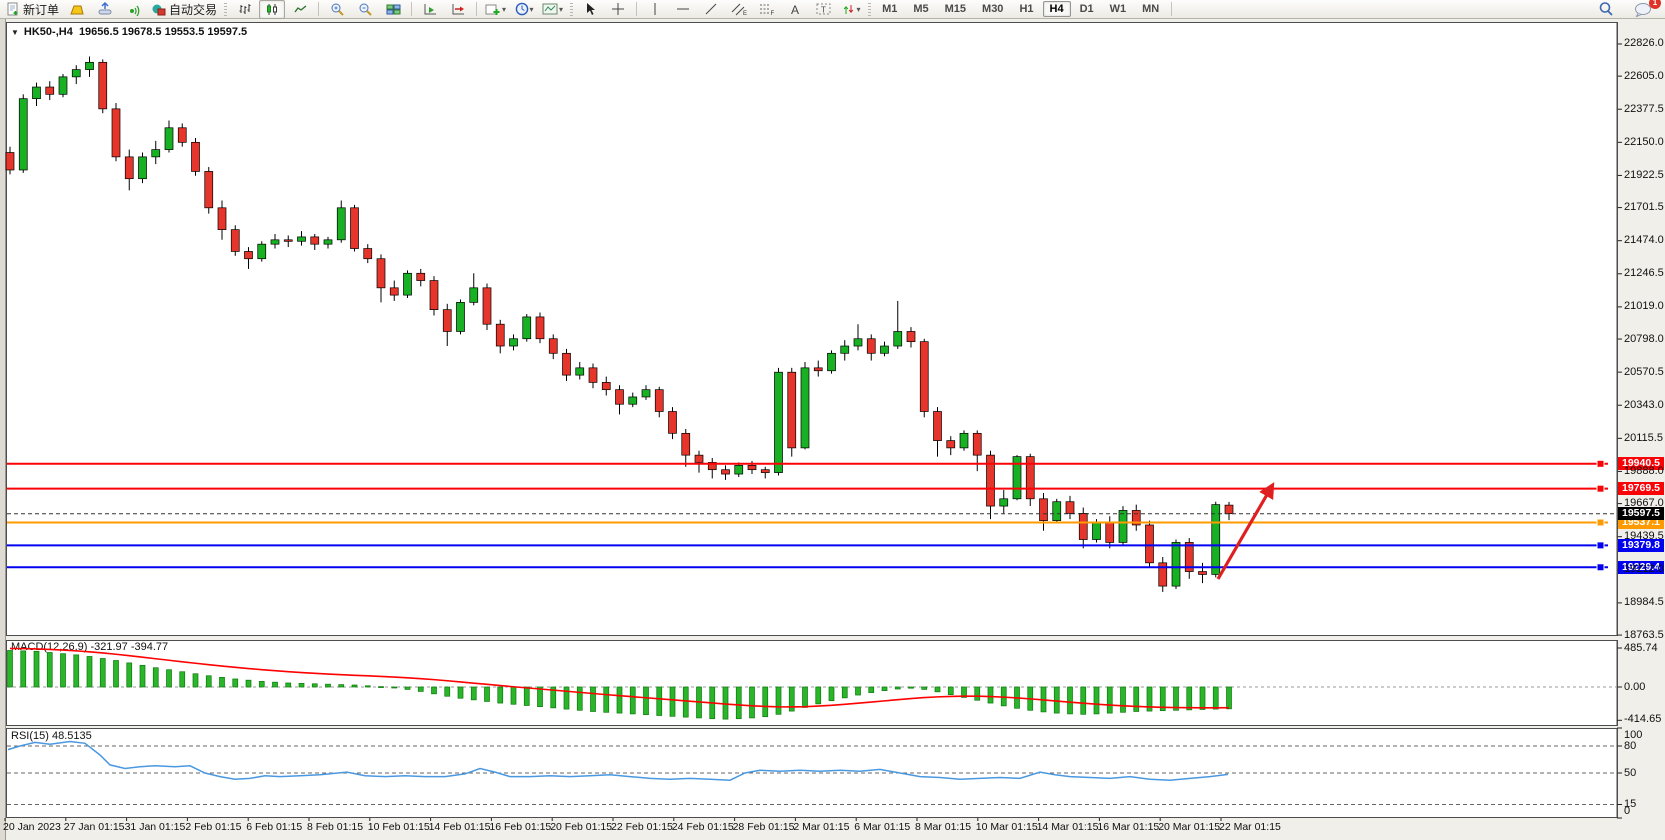 This screenshot has height=840, width=1665. What do you see at coordinates (1056, 9) in the screenshot?
I see `timeframe-h4-button: H4` at bounding box center [1056, 9].